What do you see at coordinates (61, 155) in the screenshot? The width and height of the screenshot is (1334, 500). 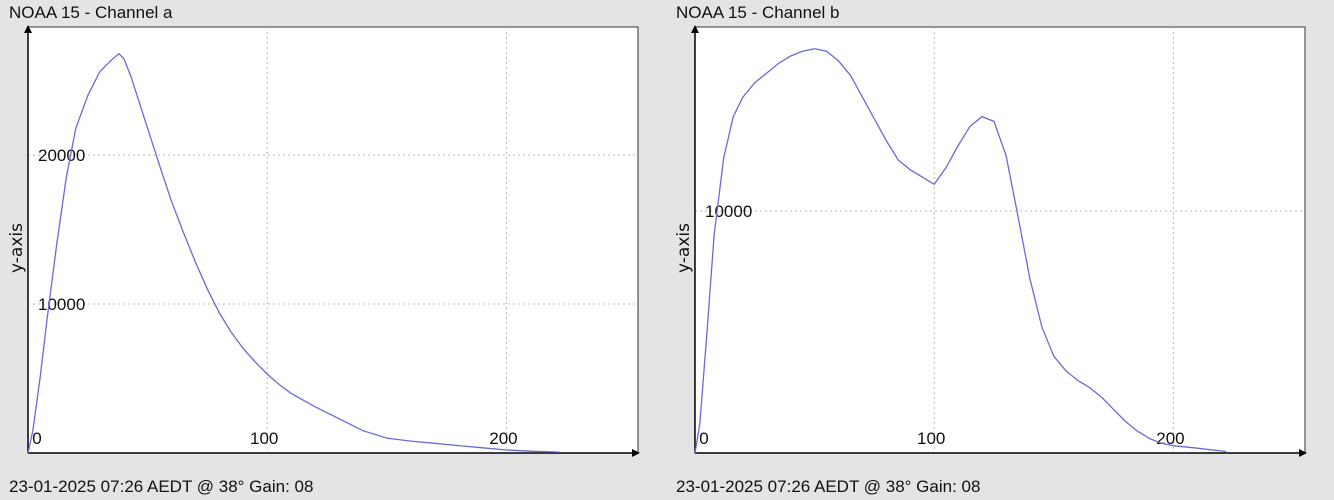 I see `y-tick-label: 20000` at bounding box center [61, 155].